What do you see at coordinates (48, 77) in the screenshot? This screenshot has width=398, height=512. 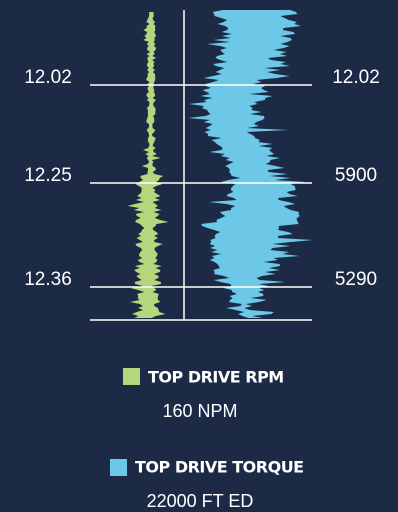 I see `left-label: 12.02` at bounding box center [48, 77].